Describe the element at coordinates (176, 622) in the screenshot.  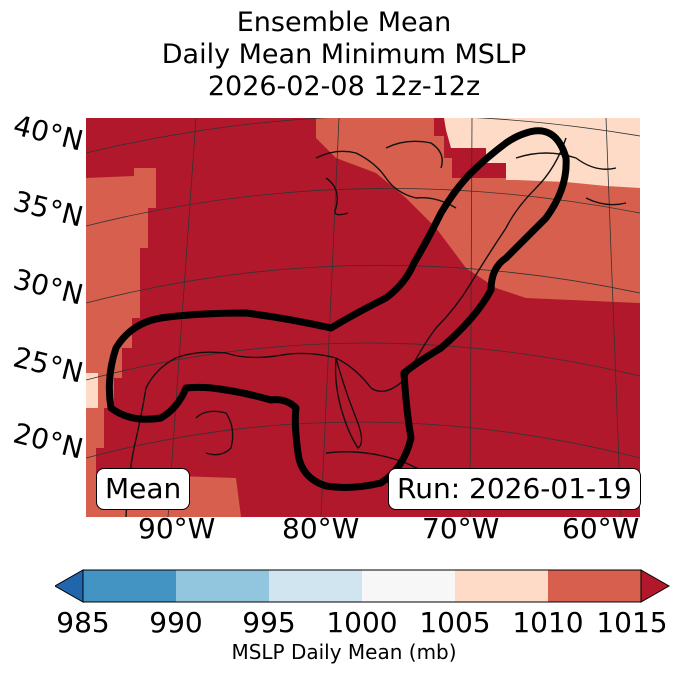
I see `colorbar-tick-990: 990` at that location.